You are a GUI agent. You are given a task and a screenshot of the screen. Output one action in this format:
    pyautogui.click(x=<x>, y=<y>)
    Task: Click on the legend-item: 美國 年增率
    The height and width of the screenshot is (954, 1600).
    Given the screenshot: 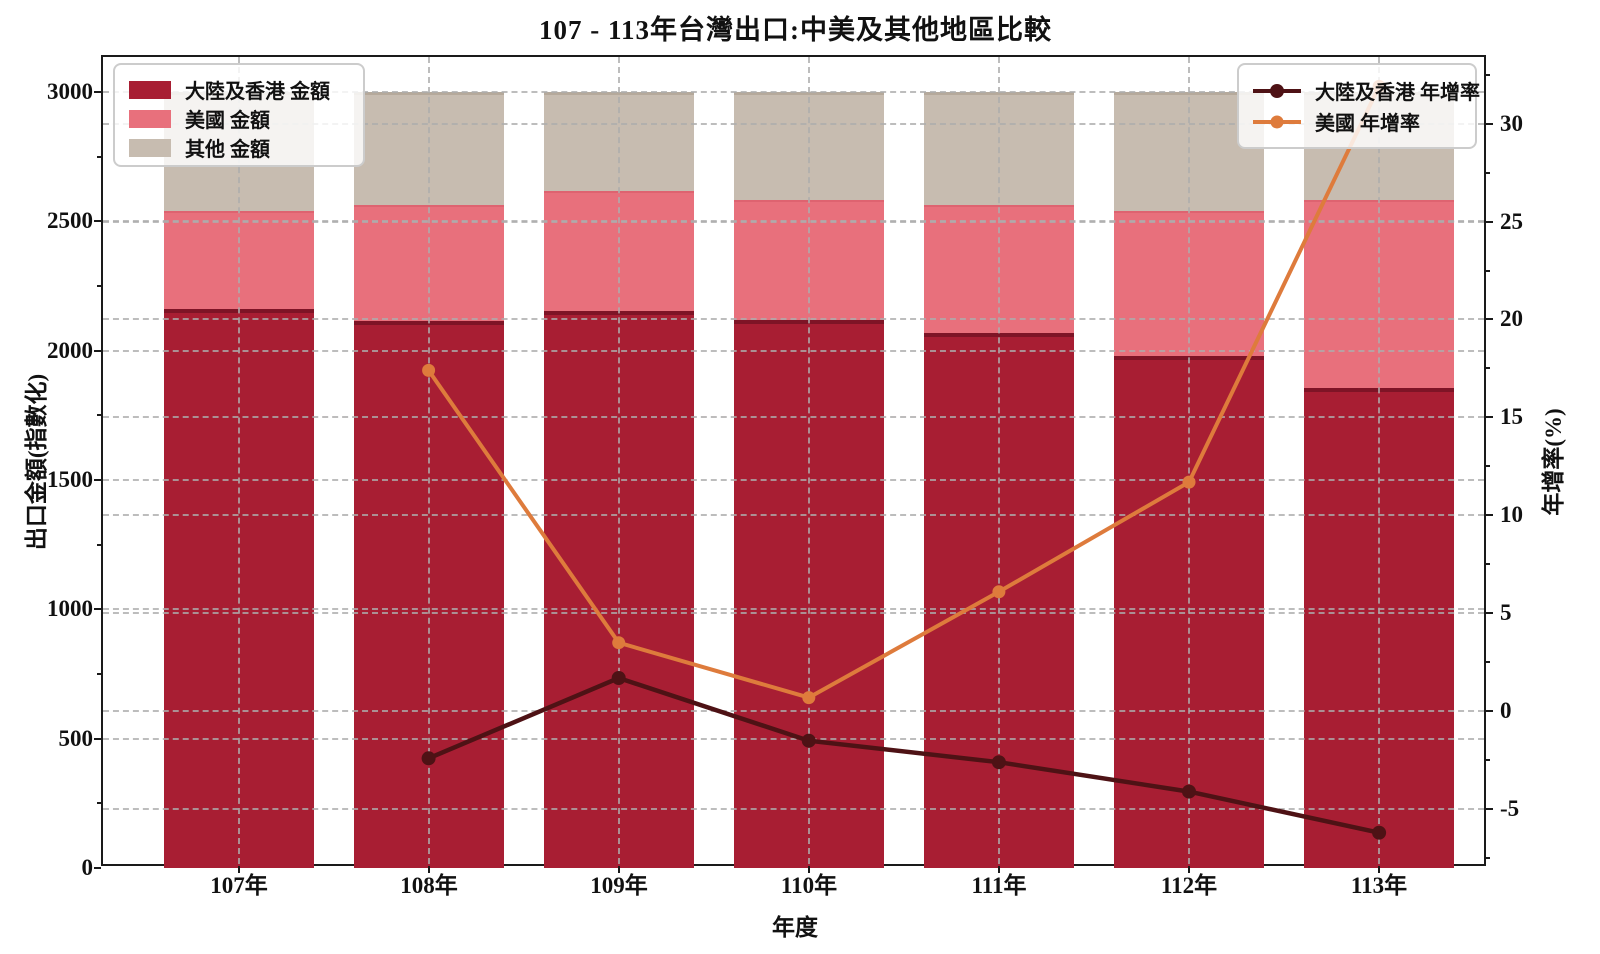 What is the action you would take?
    pyautogui.click(x=1357, y=121)
    